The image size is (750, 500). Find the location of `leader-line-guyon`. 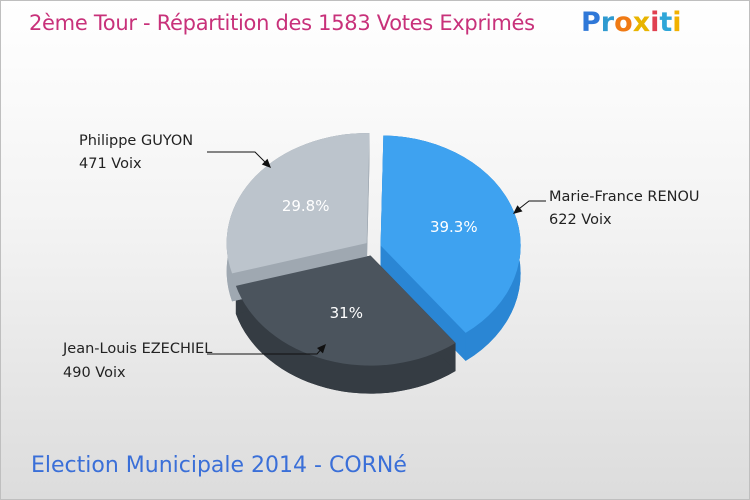

leader-line-guyon is located at coordinates (238, 159).